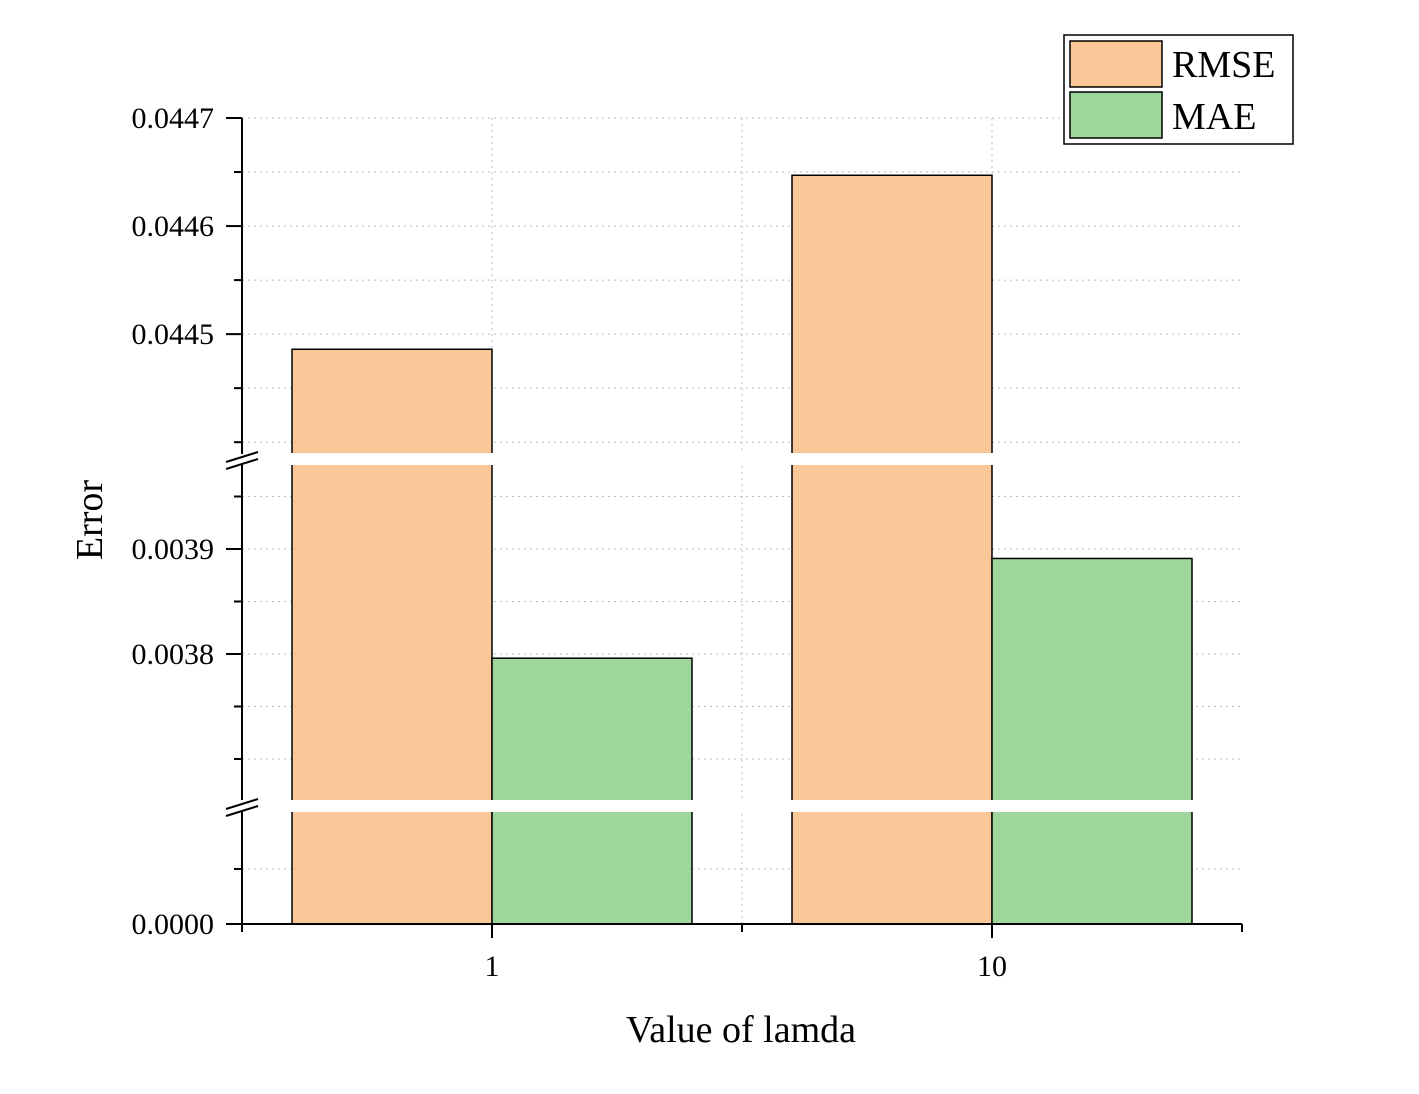 The image size is (1419, 1094). Describe the element at coordinates (173, 549) in the screenshot. I see `y-tick-label: 0.0039` at that location.